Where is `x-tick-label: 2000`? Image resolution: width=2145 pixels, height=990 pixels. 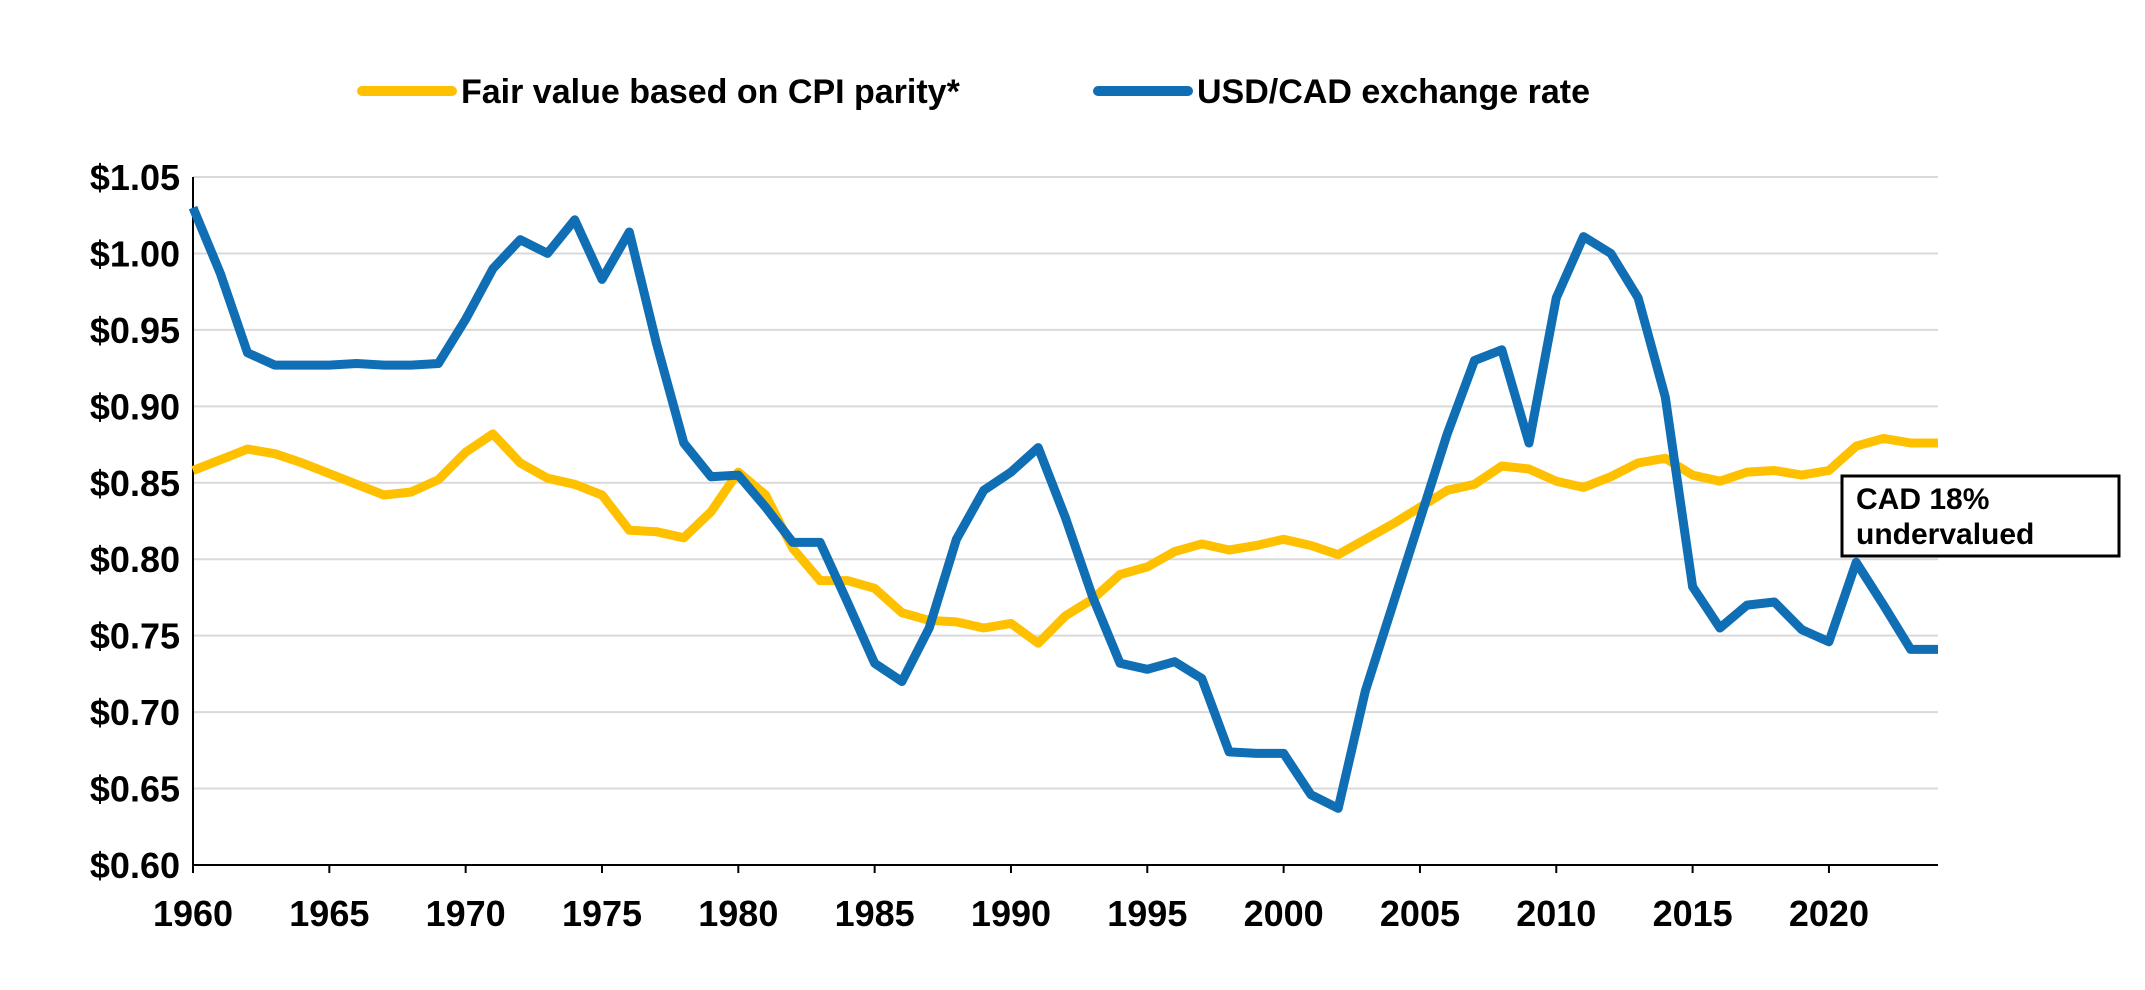
x-tick-label: 2000 is located at coordinates (1284, 913).